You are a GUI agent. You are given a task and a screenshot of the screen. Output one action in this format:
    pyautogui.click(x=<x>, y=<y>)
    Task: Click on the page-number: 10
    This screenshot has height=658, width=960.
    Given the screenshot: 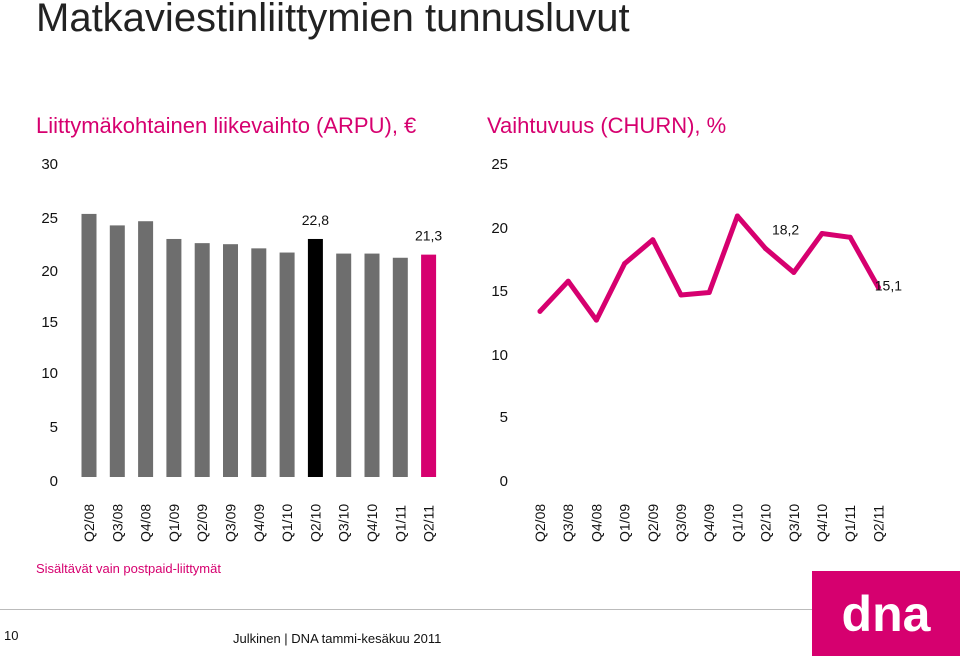 What is the action you would take?
    pyautogui.click(x=11, y=635)
    